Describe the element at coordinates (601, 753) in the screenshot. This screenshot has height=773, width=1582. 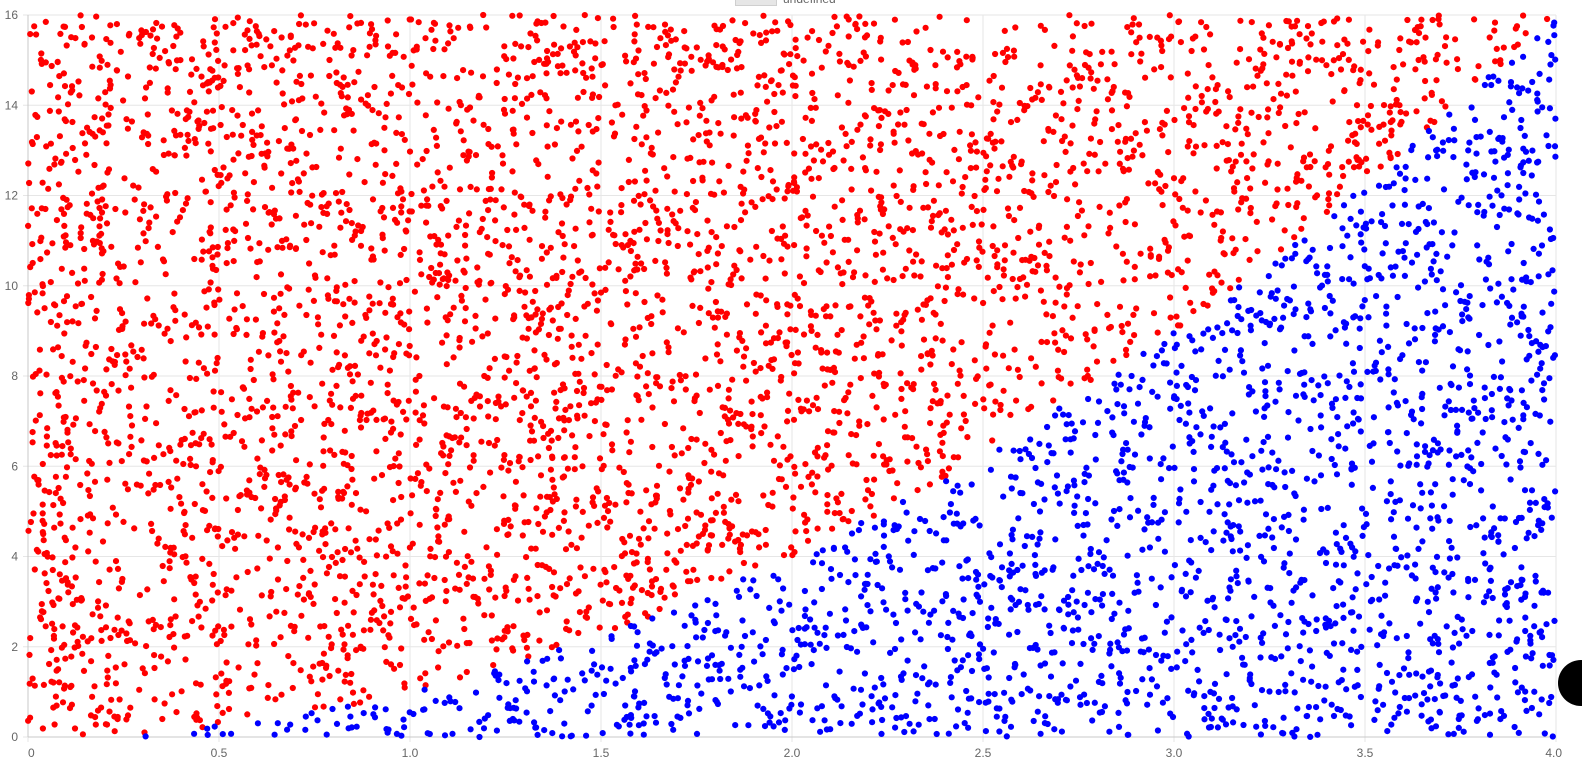
I see `x-tick-label: 1.5` at that location.